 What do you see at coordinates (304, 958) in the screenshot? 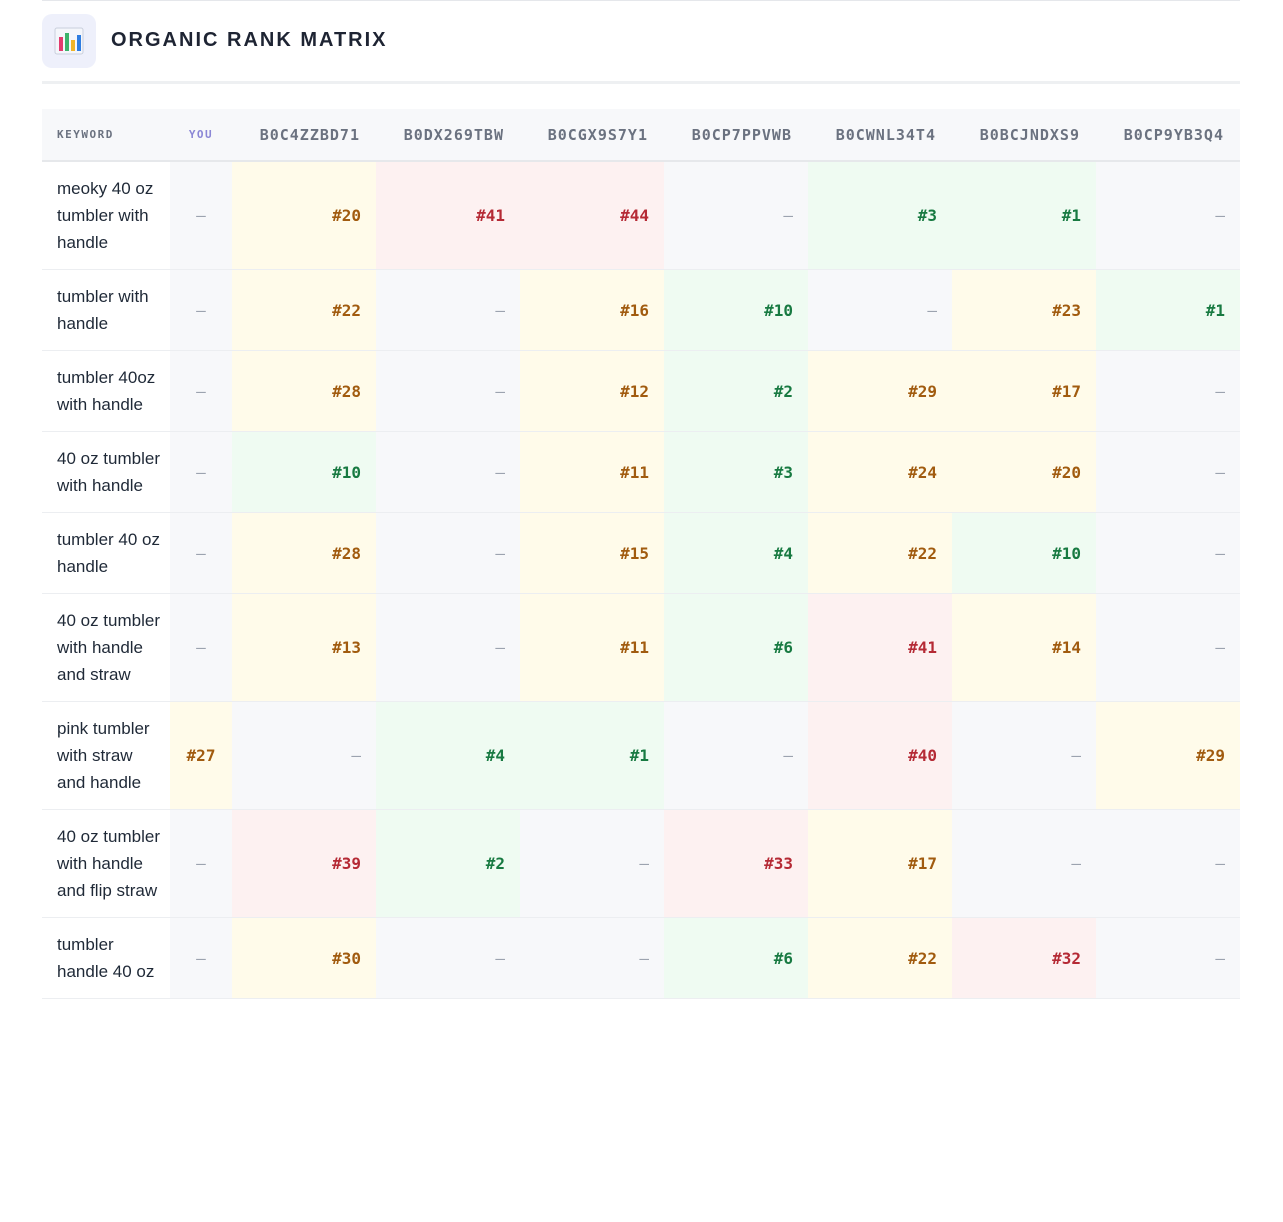
I see `rank-cell: #30` at bounding box center [304, 958].